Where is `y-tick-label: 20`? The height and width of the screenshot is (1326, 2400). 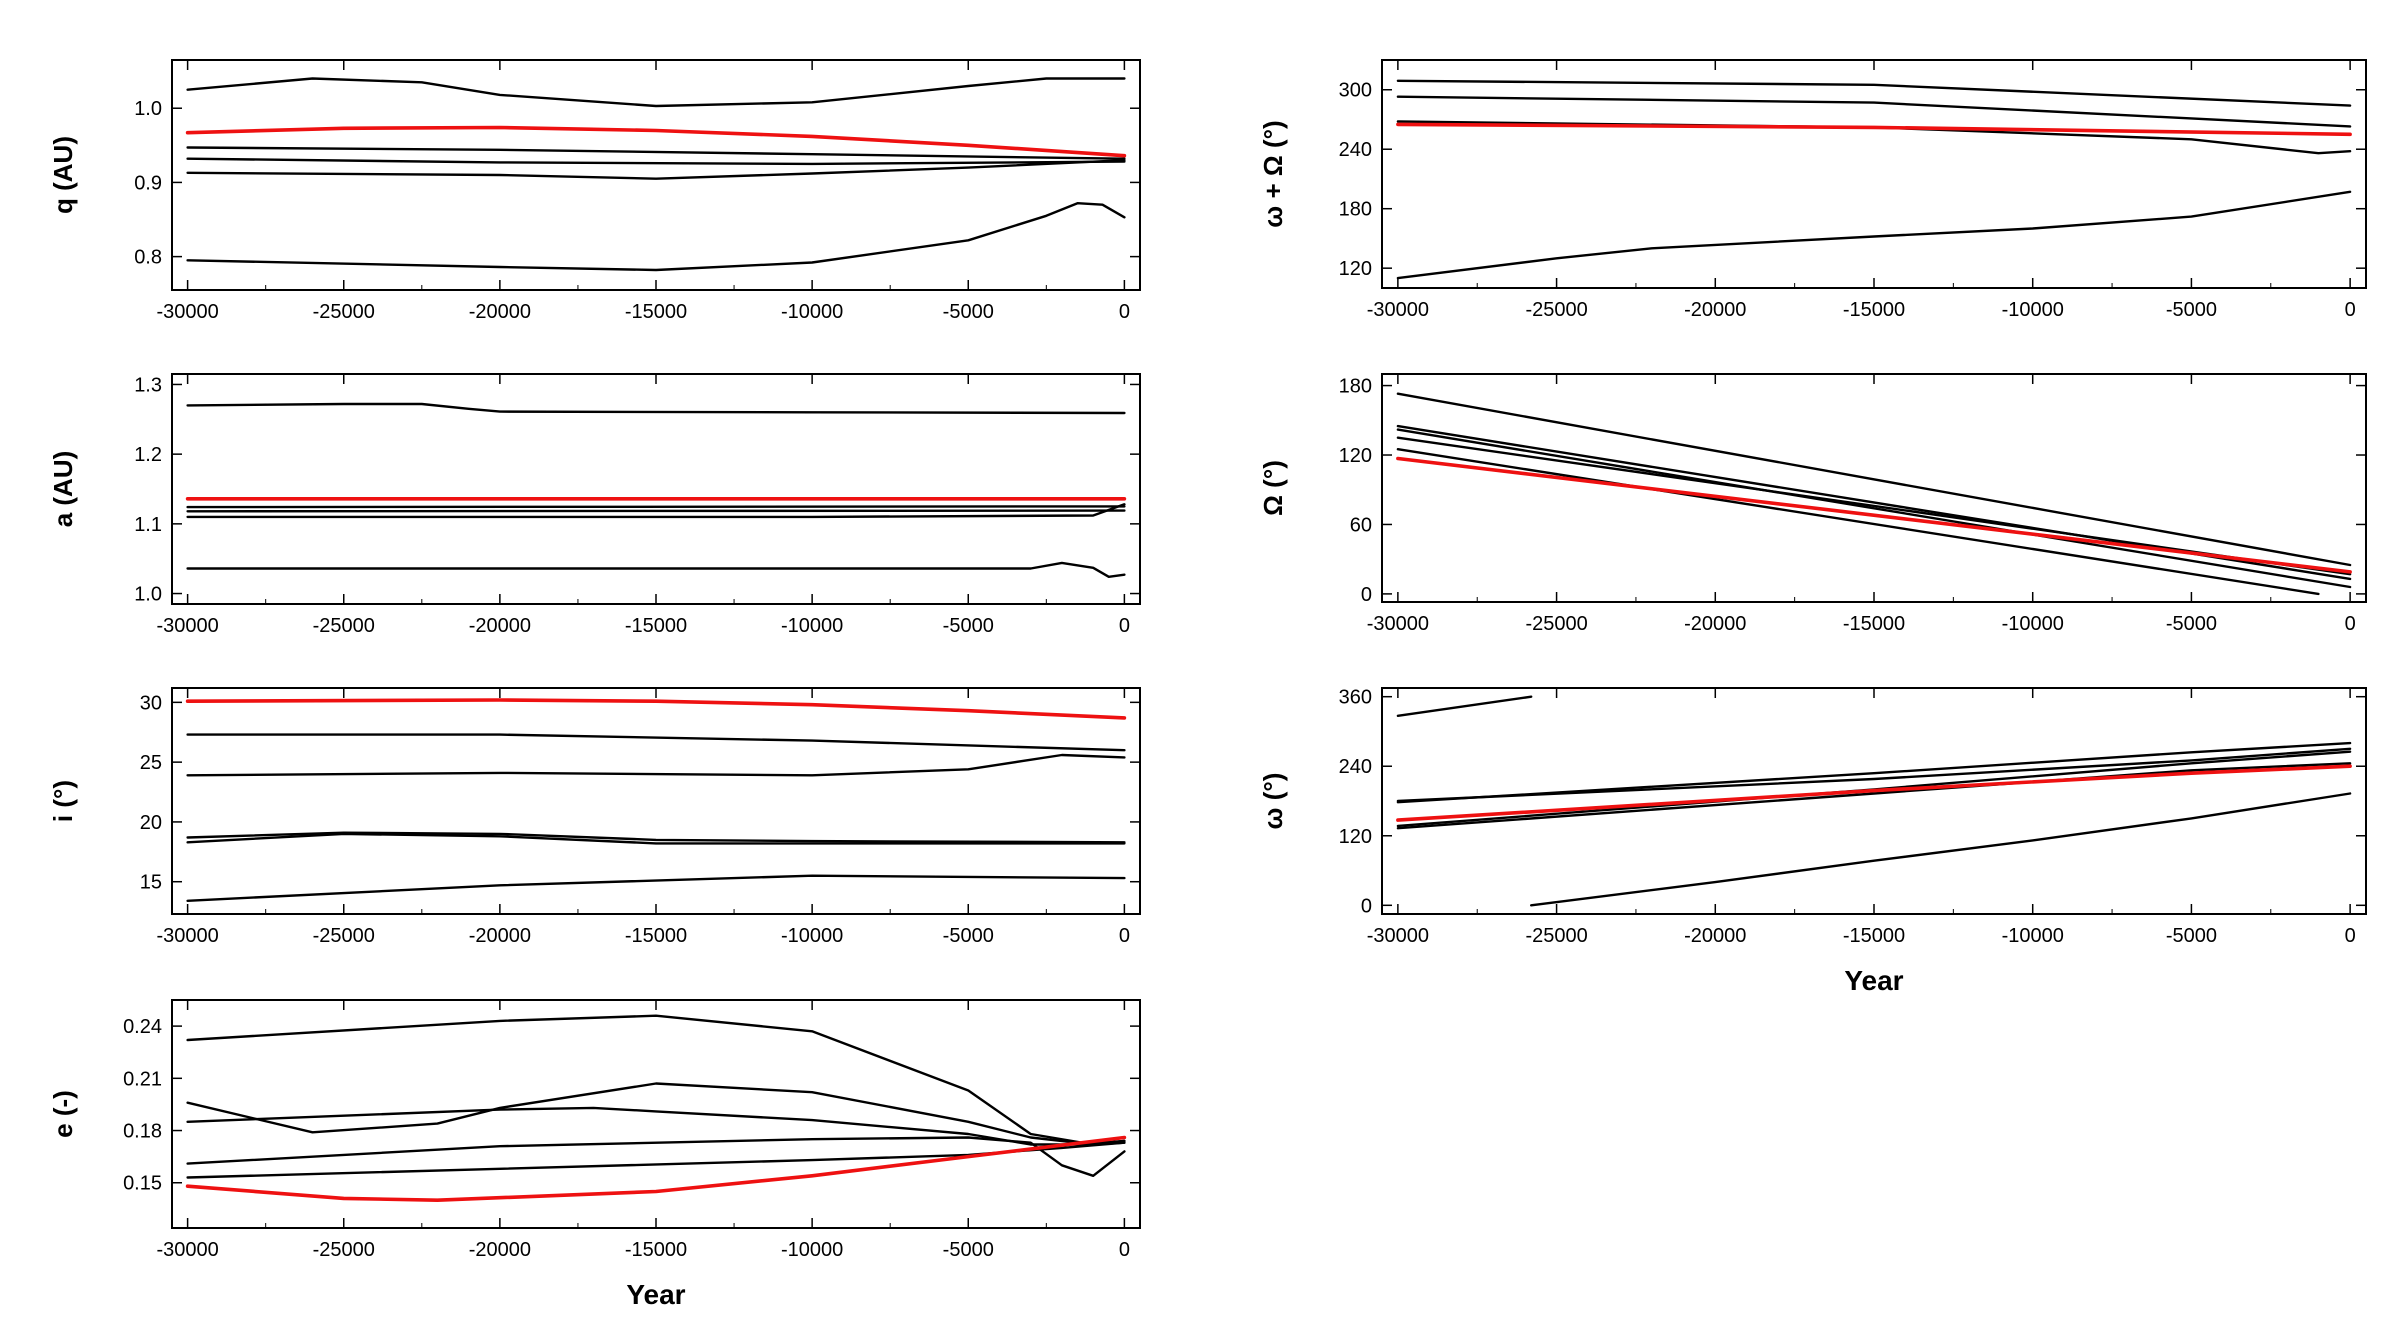
y-tick-label: 20 is located at coordinates (151, 823).